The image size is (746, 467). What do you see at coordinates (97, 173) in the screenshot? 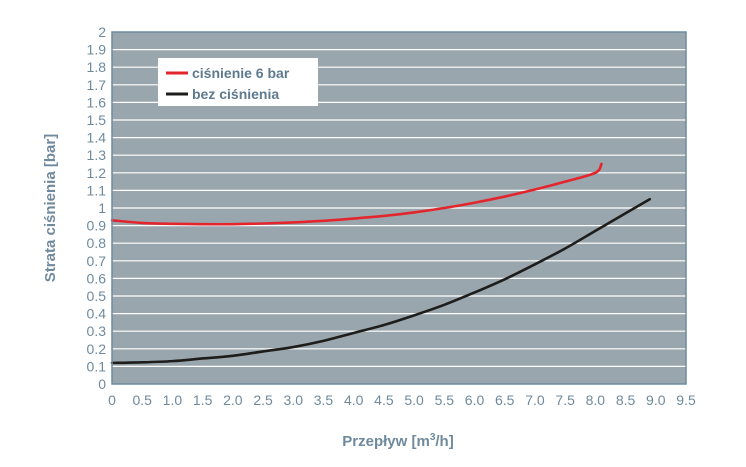
I see `y-tick-label: 1.2` at bounding box center [97, 173].